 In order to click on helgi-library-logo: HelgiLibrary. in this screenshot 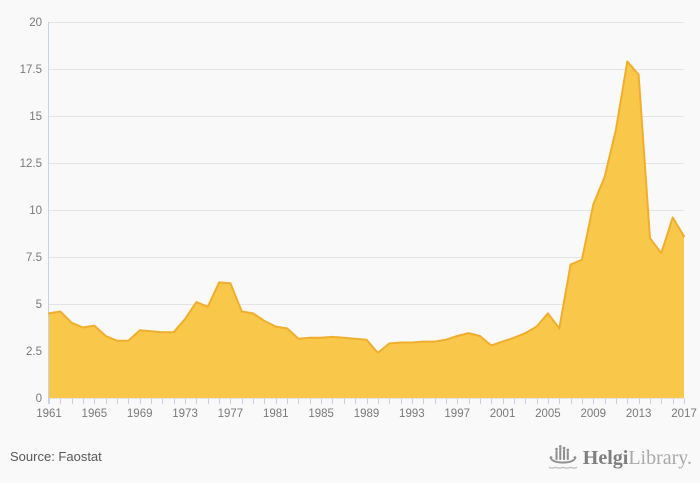, I will do `click(620, 458)`.